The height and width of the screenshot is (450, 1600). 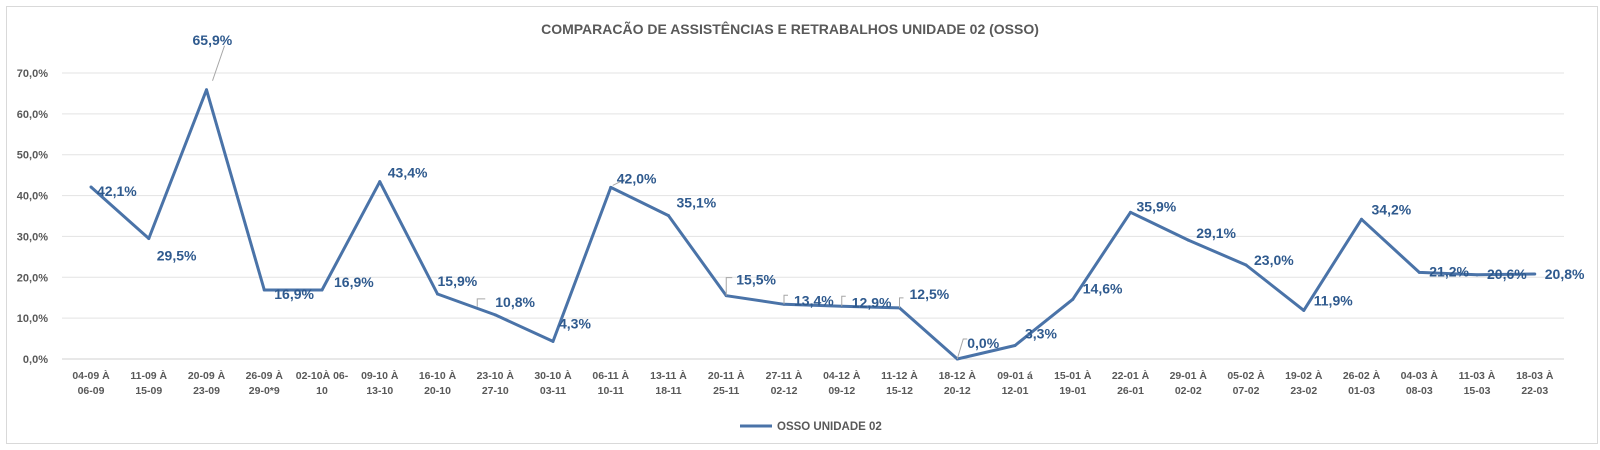 What do you see at coordinates (32, 156) in the screenshot?
I see `y-tick-label: 50,0%` at bounding box center [32, 156].